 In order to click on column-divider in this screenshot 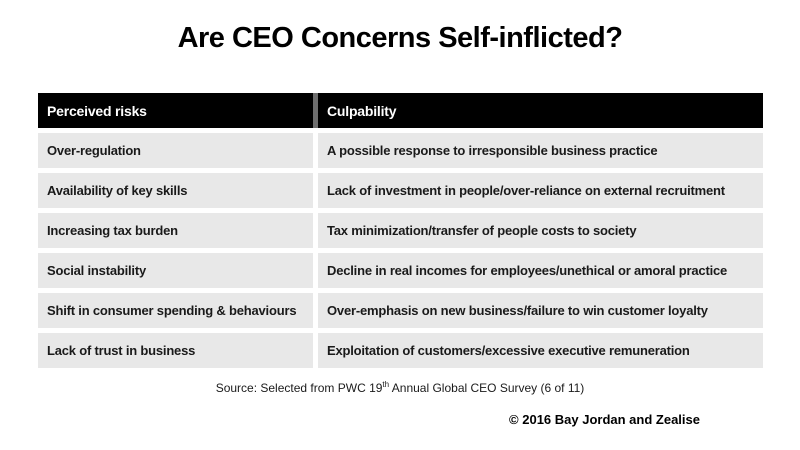, I will do `click(315, 110)`.